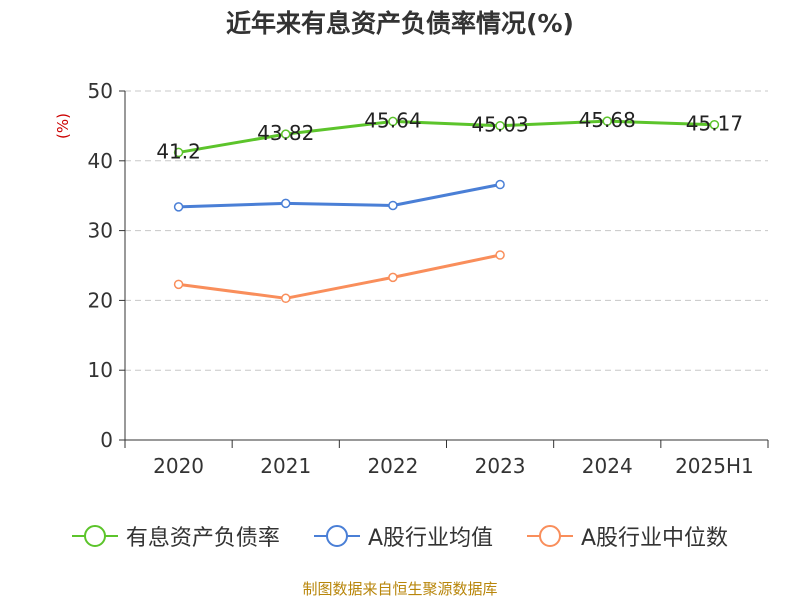 This screenshot has height=600, width=800. I want to click on data-label: 45.64, so click(392, 120).